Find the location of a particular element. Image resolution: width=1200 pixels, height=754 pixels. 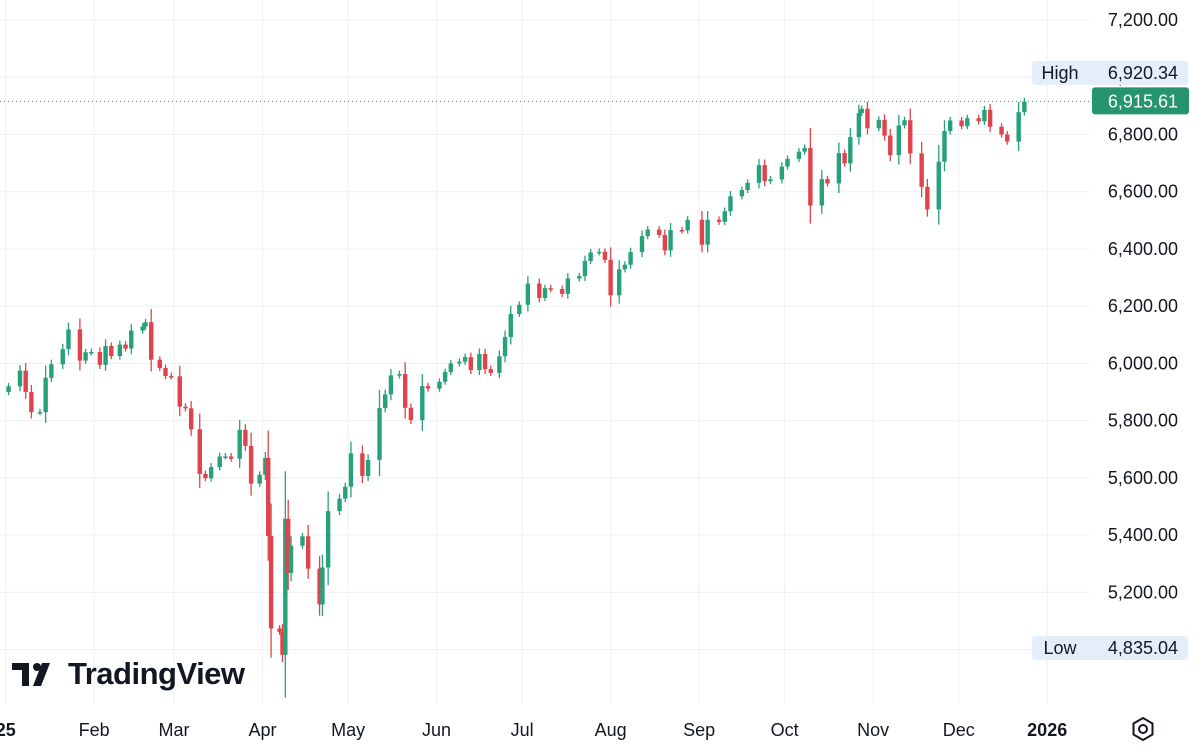

x-tick-label: 2026 is located at coordinates (1047, 730).